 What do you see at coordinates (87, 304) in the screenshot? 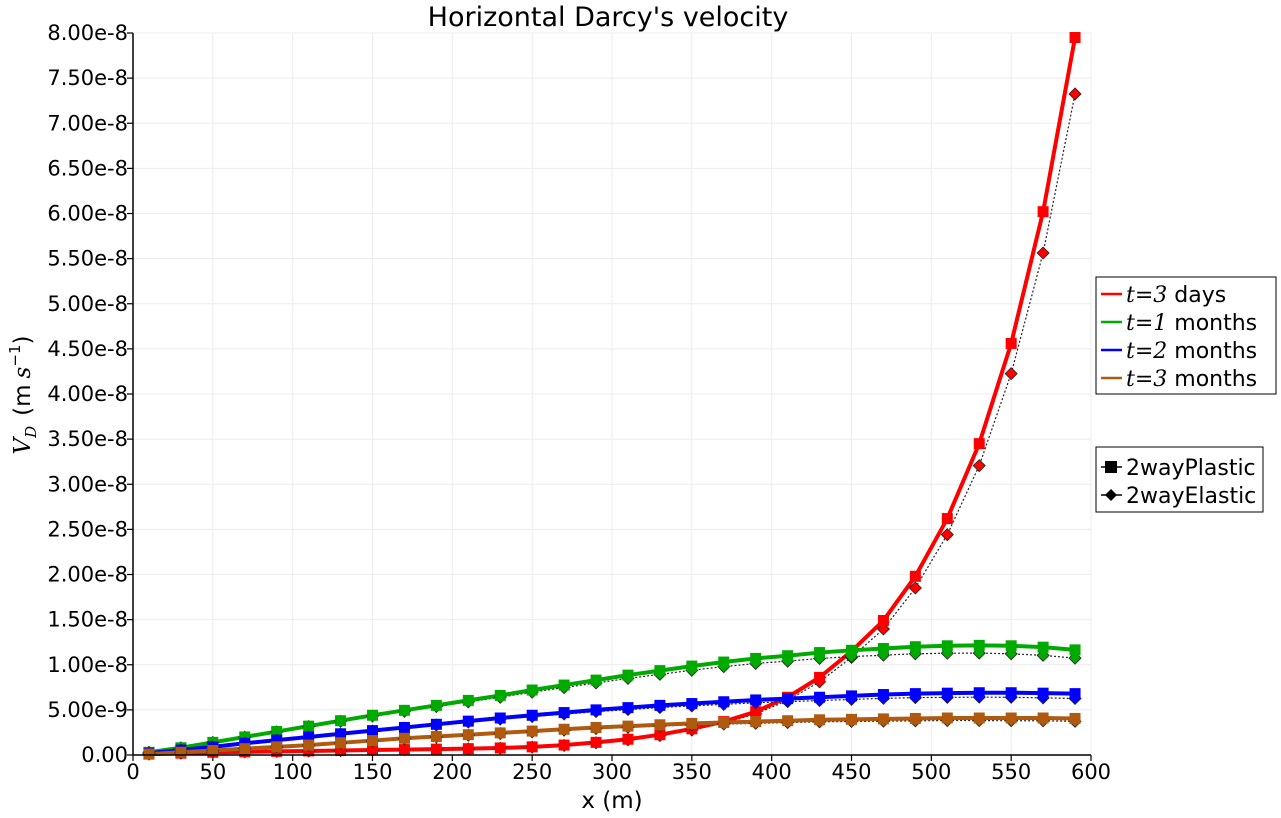
I see `y-tick-label: 5.00e-8` at bounding box center [87, 304].